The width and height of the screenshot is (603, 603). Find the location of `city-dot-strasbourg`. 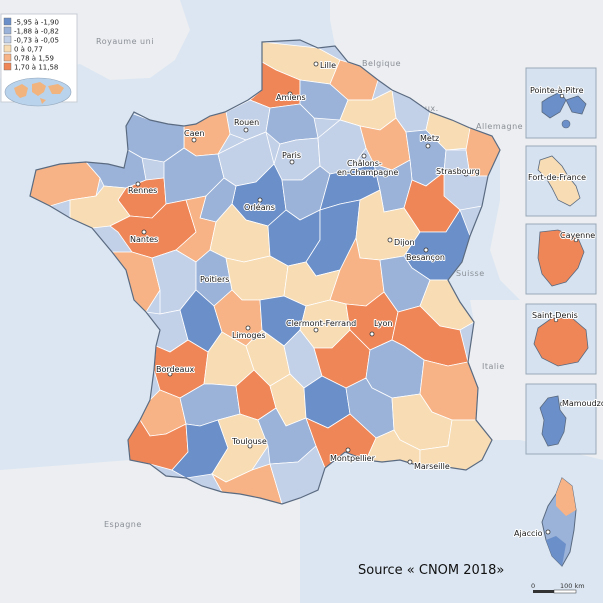

city-dot-strasbourg is located at coordinates (466, 174).